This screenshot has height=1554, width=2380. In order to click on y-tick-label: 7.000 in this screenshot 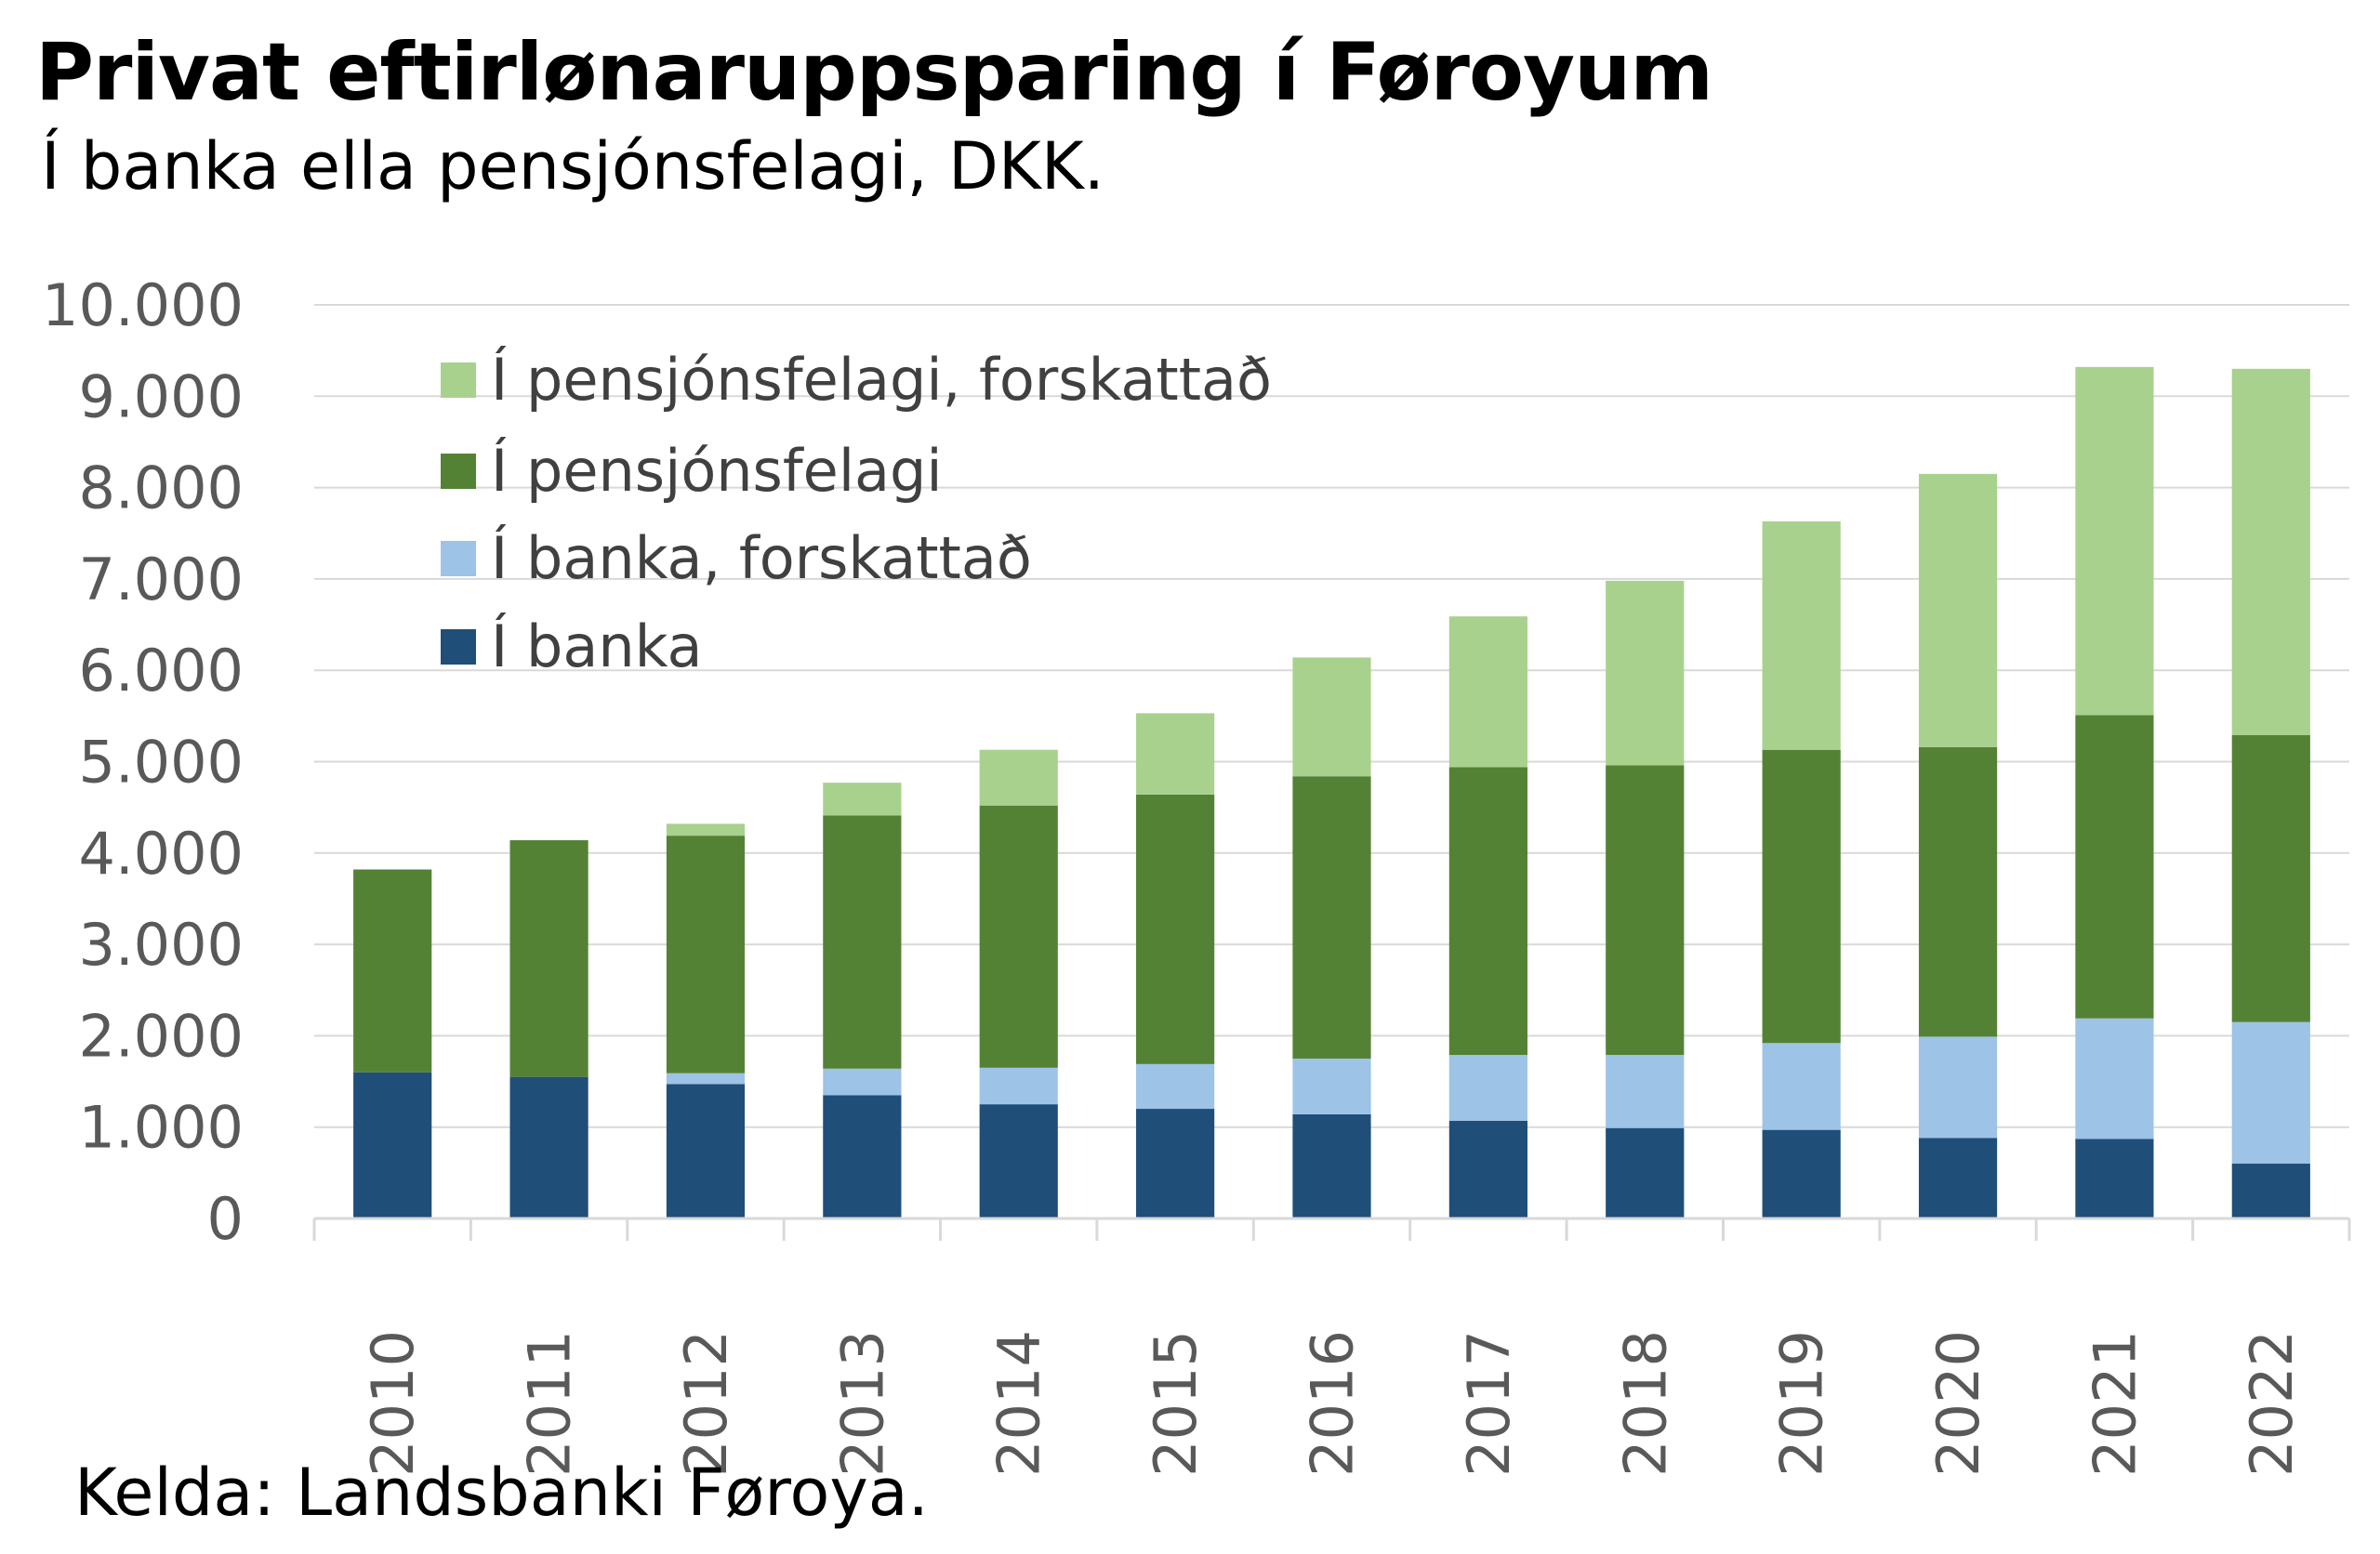, I will do `click(162, 579)`.